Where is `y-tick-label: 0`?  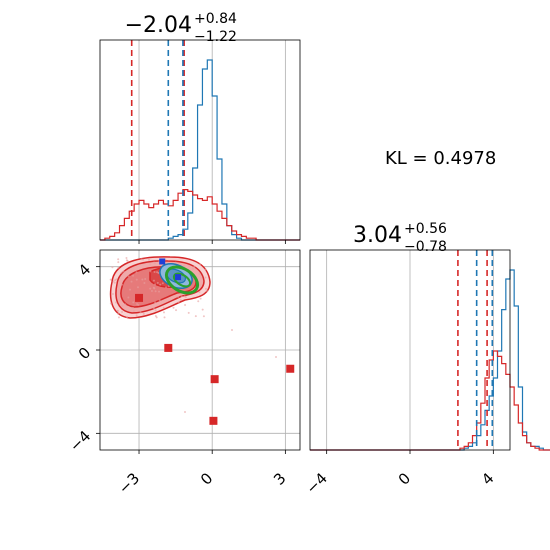
y-tick-label: 0 is located at coordinates (84, 353).